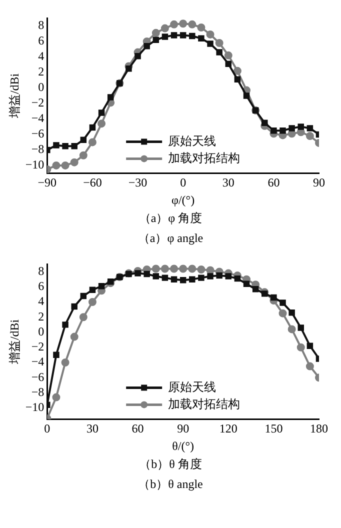  I want to click on x-axis-title: φ/(°), so click(183, 199).